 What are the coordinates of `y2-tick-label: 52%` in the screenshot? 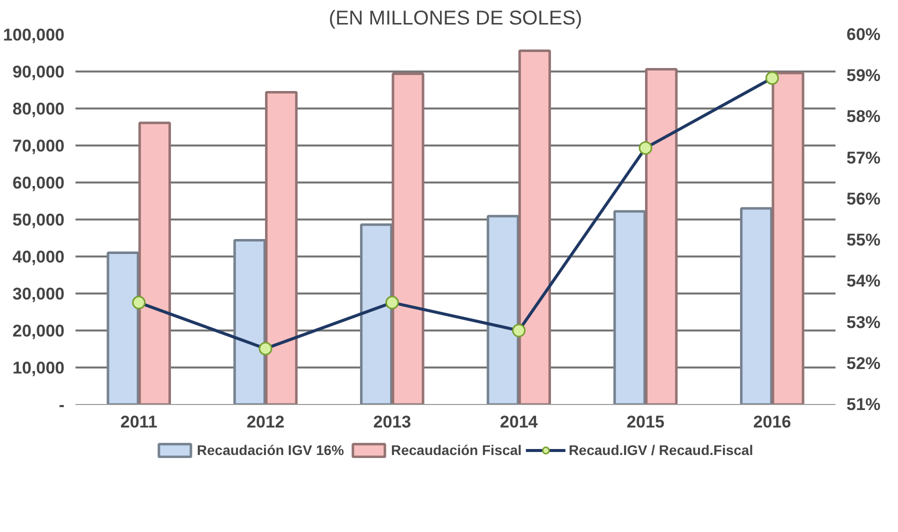 It's located at (863, 363).